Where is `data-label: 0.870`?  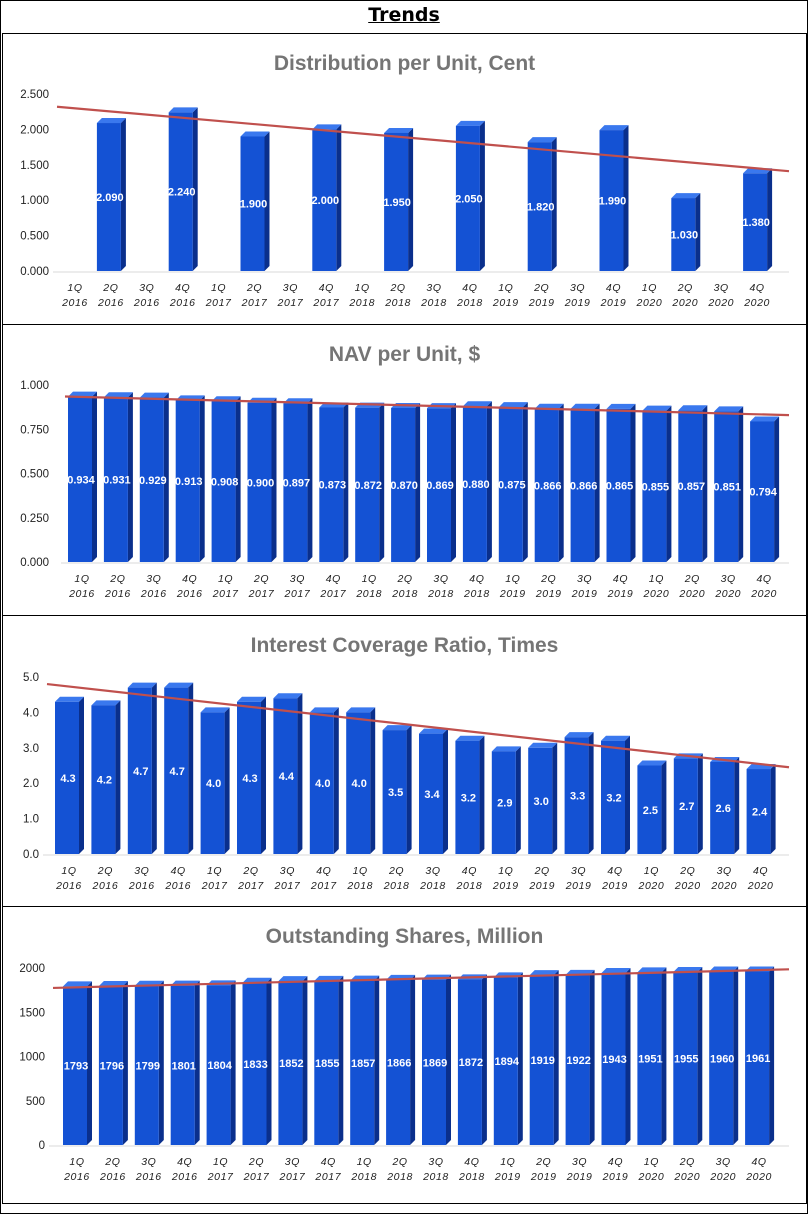
data-label: 0.870 is located at coordinates (404, 486).